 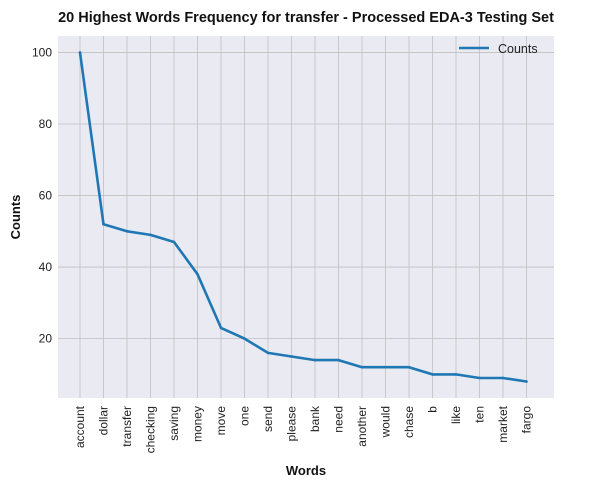 What do you see at coordinates (221, 421) in the screenshot?
I see `x-tick-label-move: move` at bounding box center [221, 421].